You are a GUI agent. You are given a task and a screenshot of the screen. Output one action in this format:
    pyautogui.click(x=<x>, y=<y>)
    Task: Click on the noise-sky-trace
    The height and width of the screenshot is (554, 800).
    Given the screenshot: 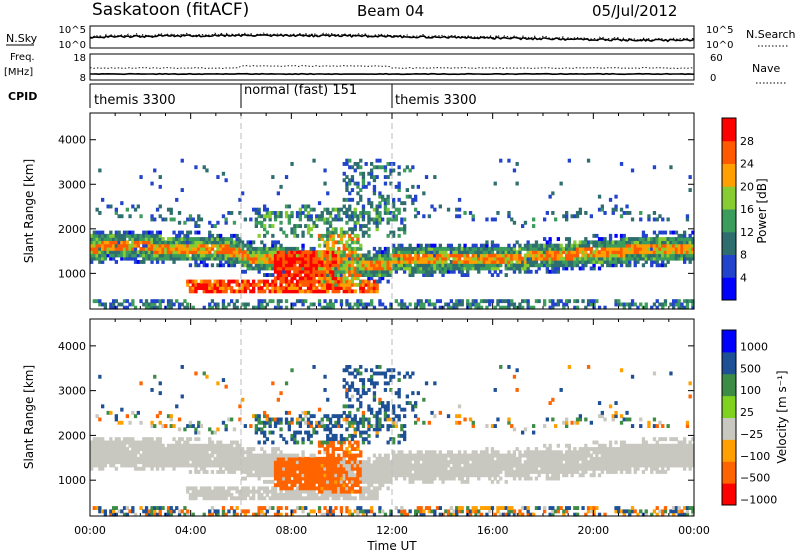 What is the action you would take?
    pyautogui.click(x=392, y=38)
    